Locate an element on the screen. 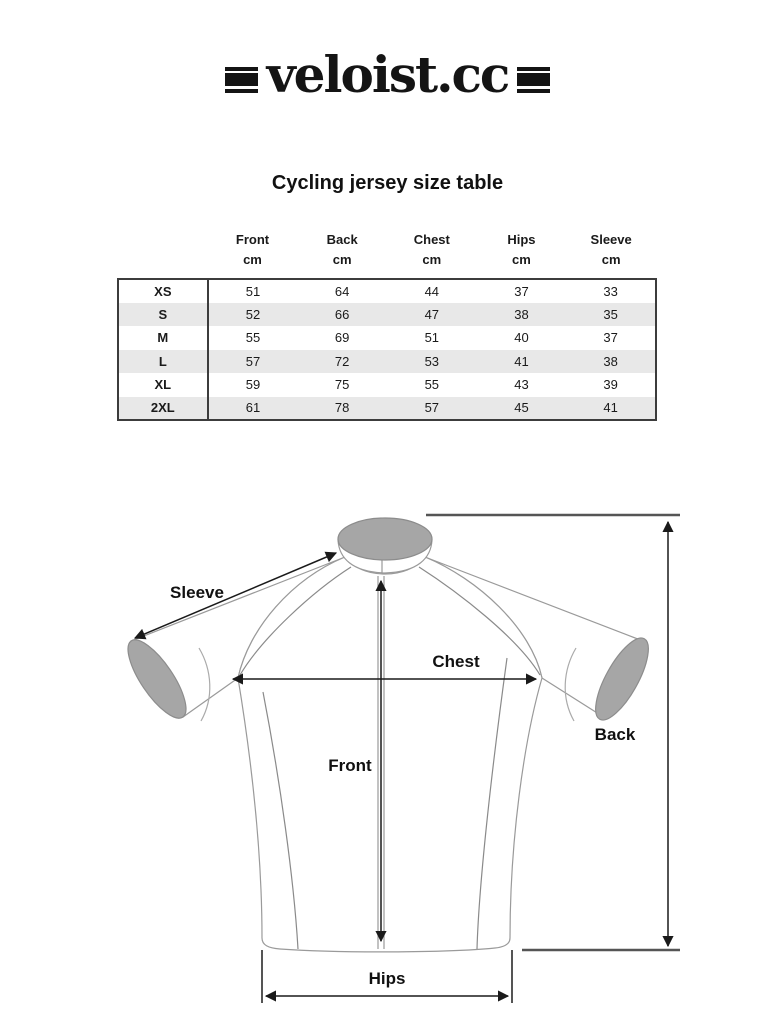 The height and width of the screenshot is (1019, 775). size-cell: XS is located at coordinates (163, 290).